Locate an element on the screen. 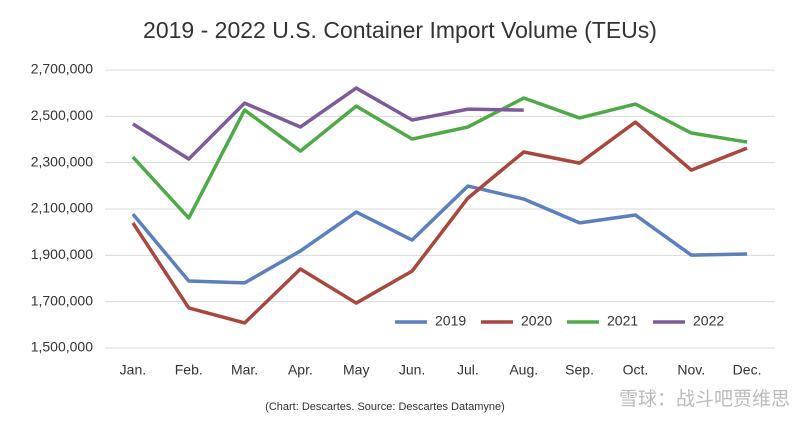 Image resolution: width=800 pixels, height=425 pixels. x-tick-label: Sep. is located at coordinates (579, 370).